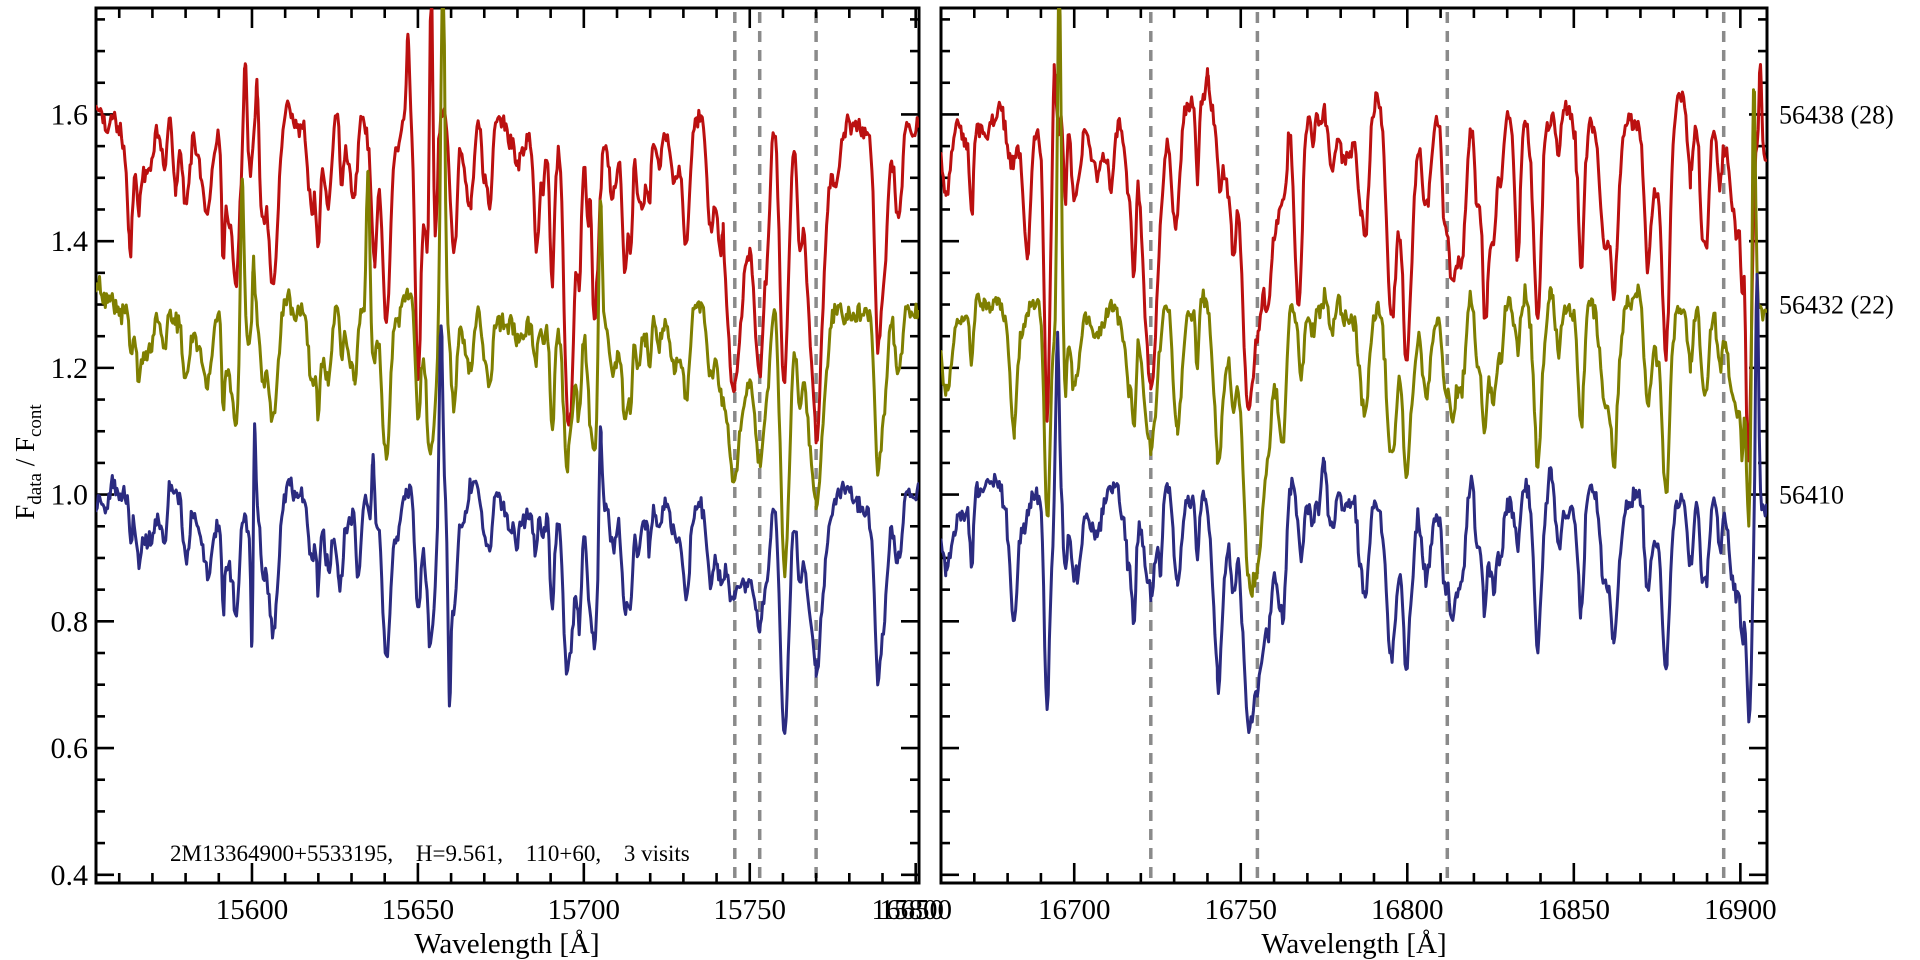 The height and width of the screenshot is (960, 1920). Describe the element at coordinates (70, 241) in the screenshot. I see `y-tick-label: 1.4` at that location.